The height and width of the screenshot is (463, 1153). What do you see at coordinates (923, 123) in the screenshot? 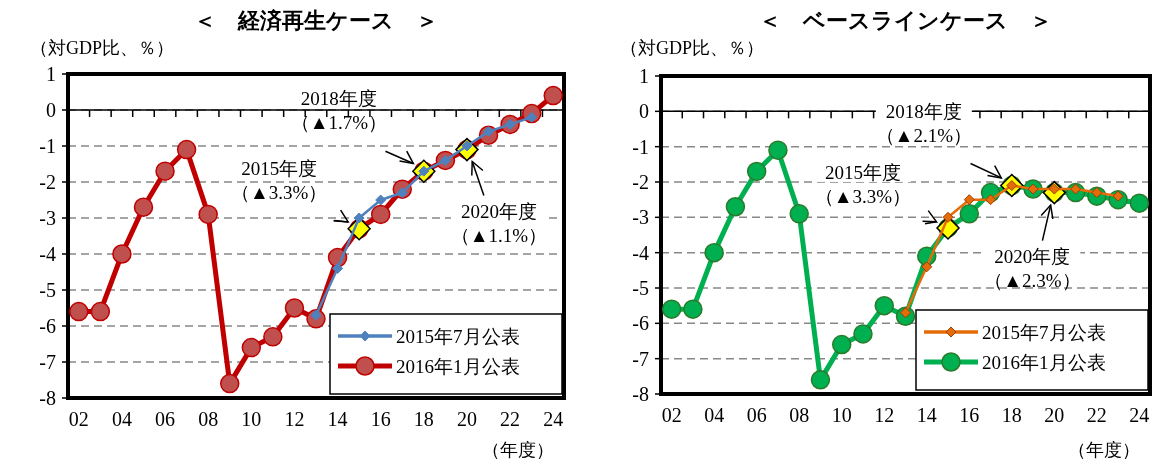
I see `annotation: 2018年度（▲2.1%）` at bounding box center [923, 123].